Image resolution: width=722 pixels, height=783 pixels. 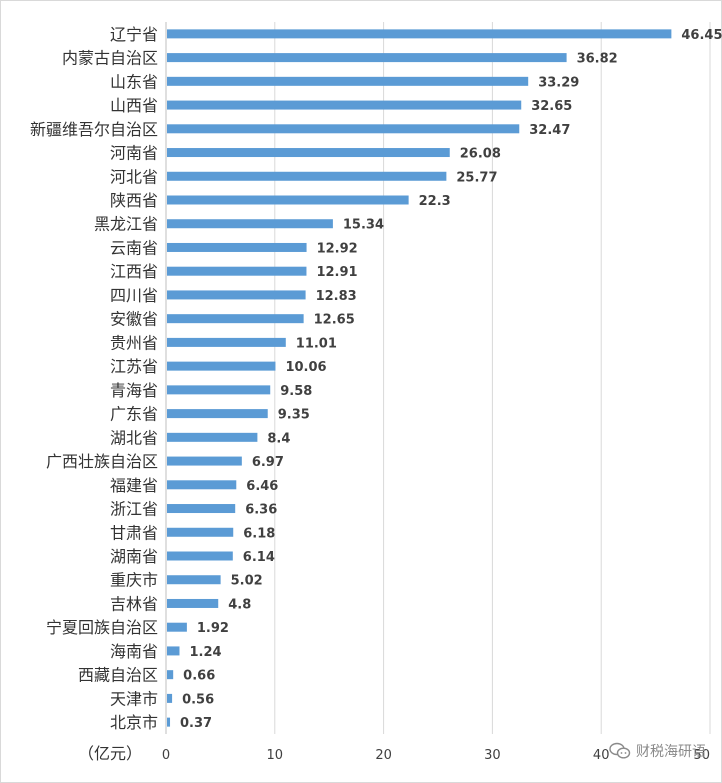 What do you see at coordinates (492, 755) in the screenshot?
I see `x-tick-label: 30` at bounding box center [492, 755].